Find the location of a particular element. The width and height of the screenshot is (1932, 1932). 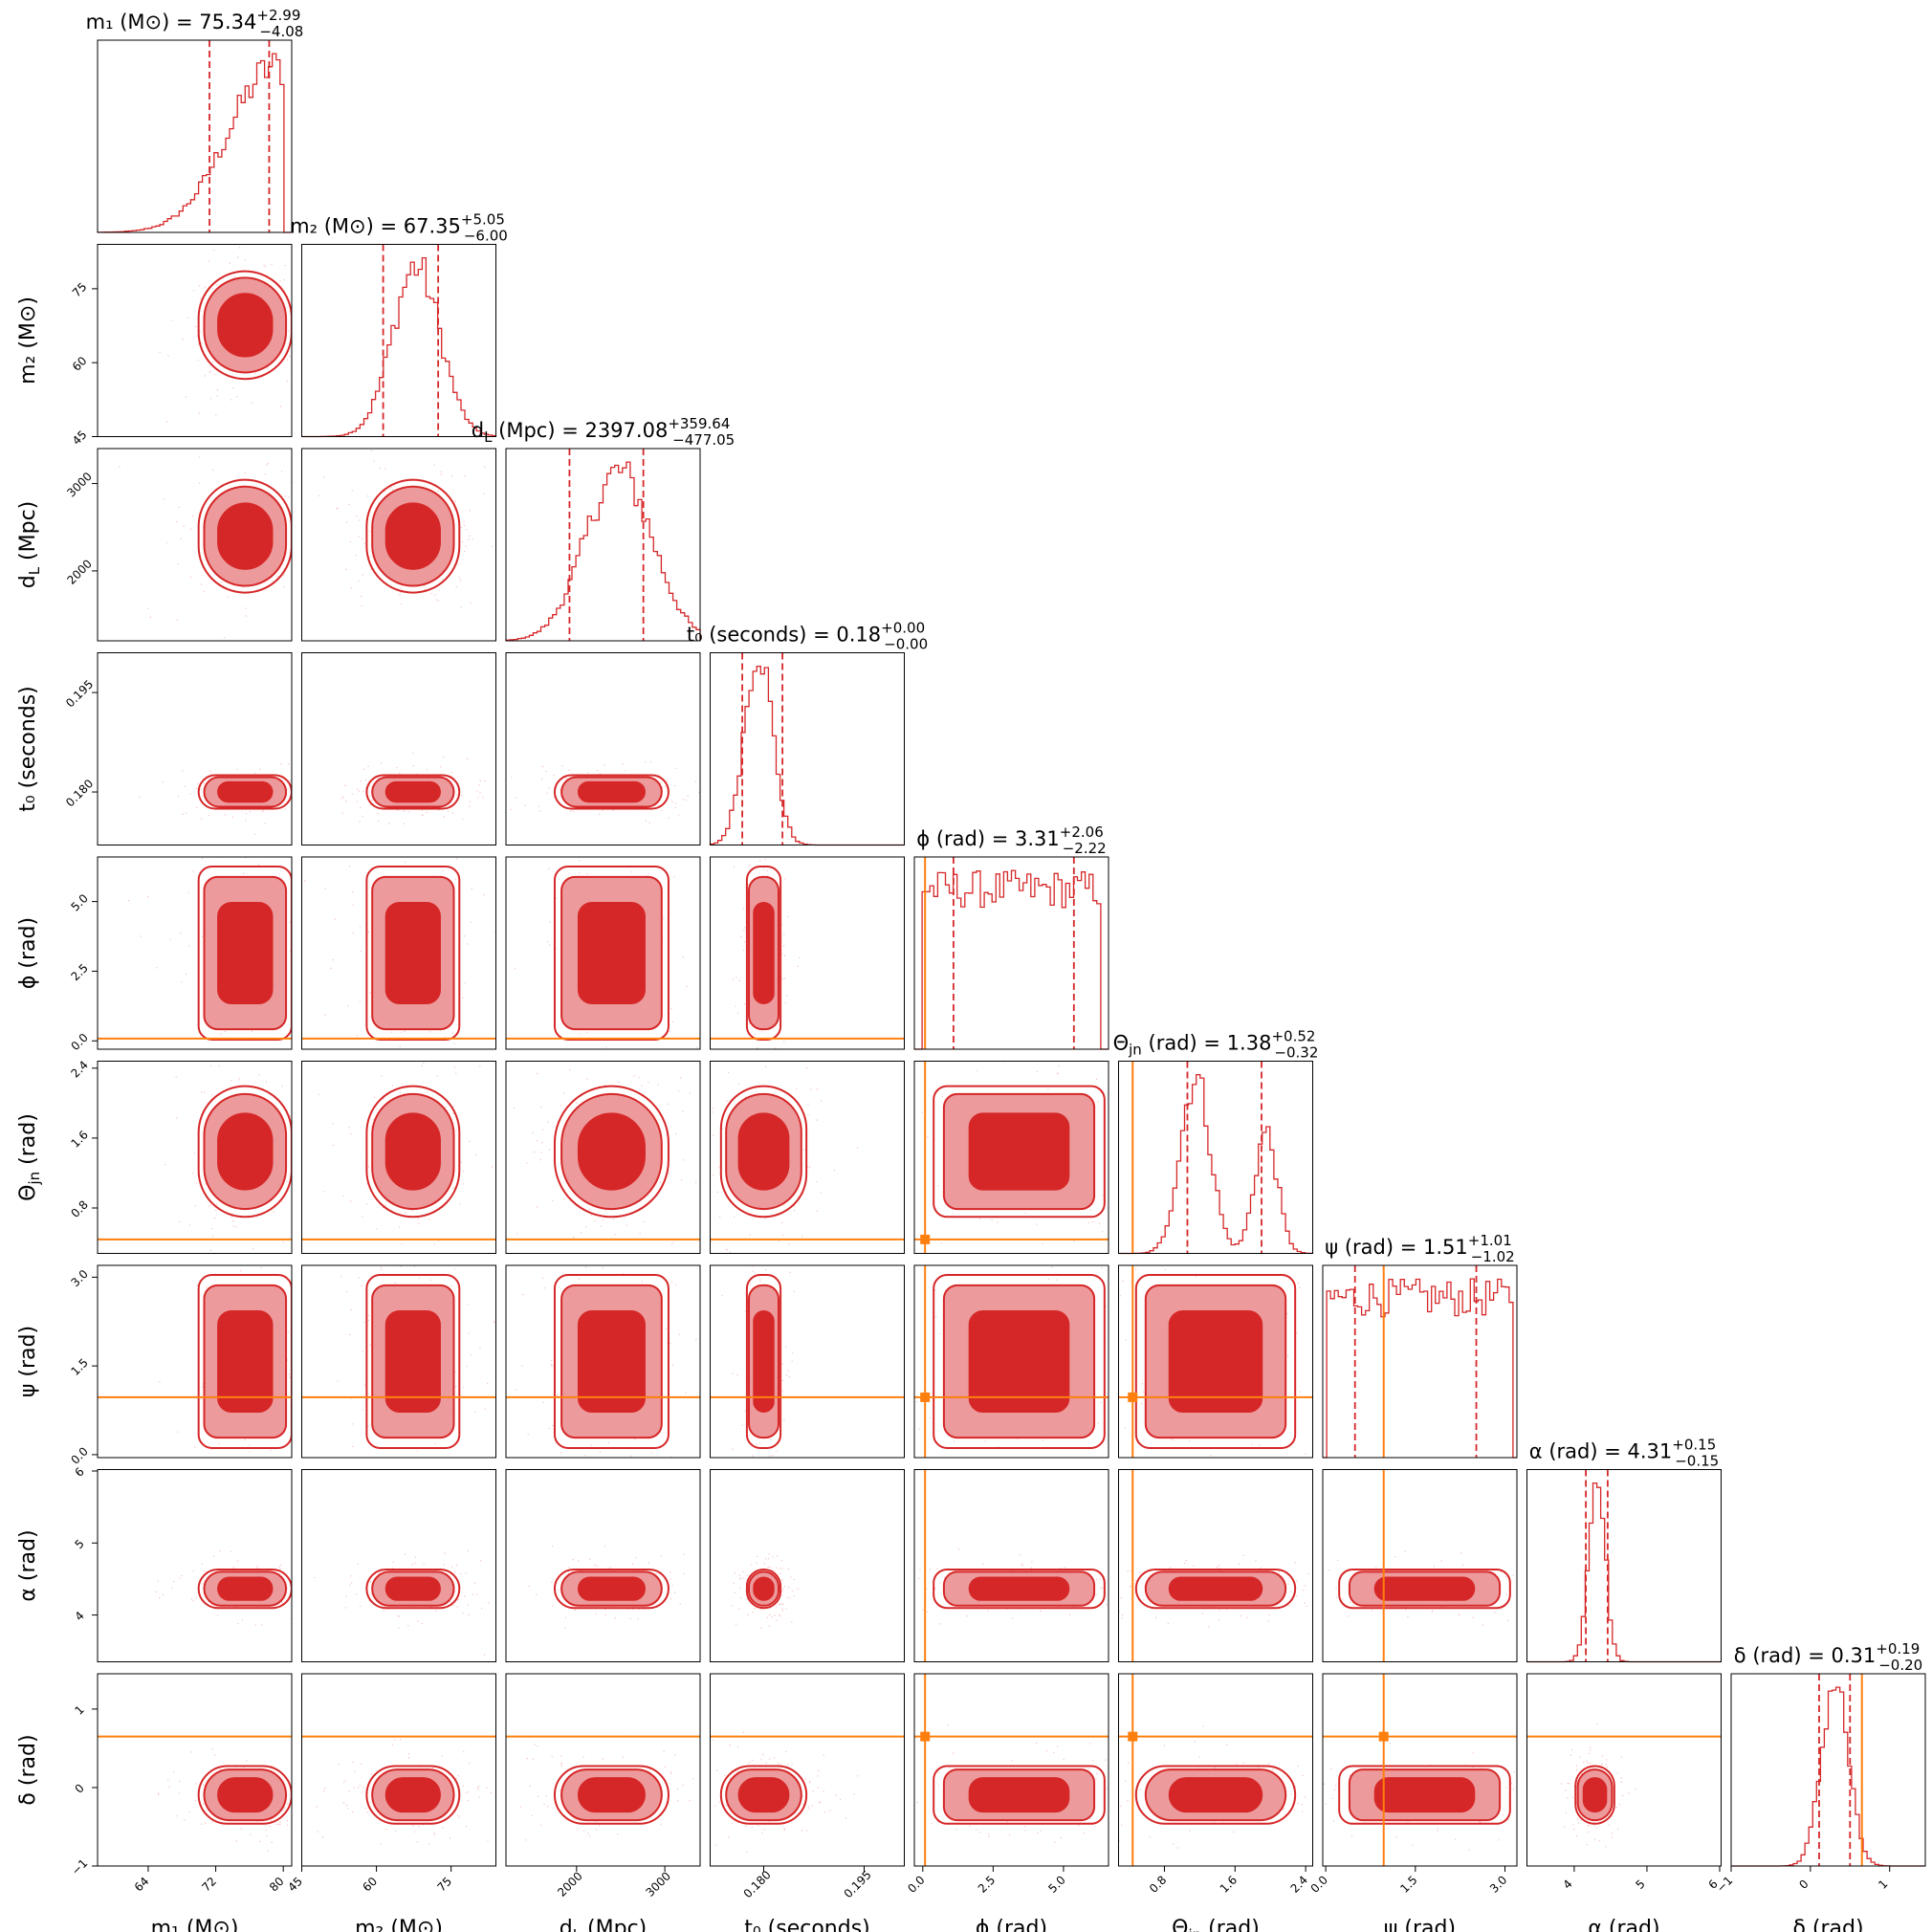

frame-psi is located at coordinates (1420, 1361).